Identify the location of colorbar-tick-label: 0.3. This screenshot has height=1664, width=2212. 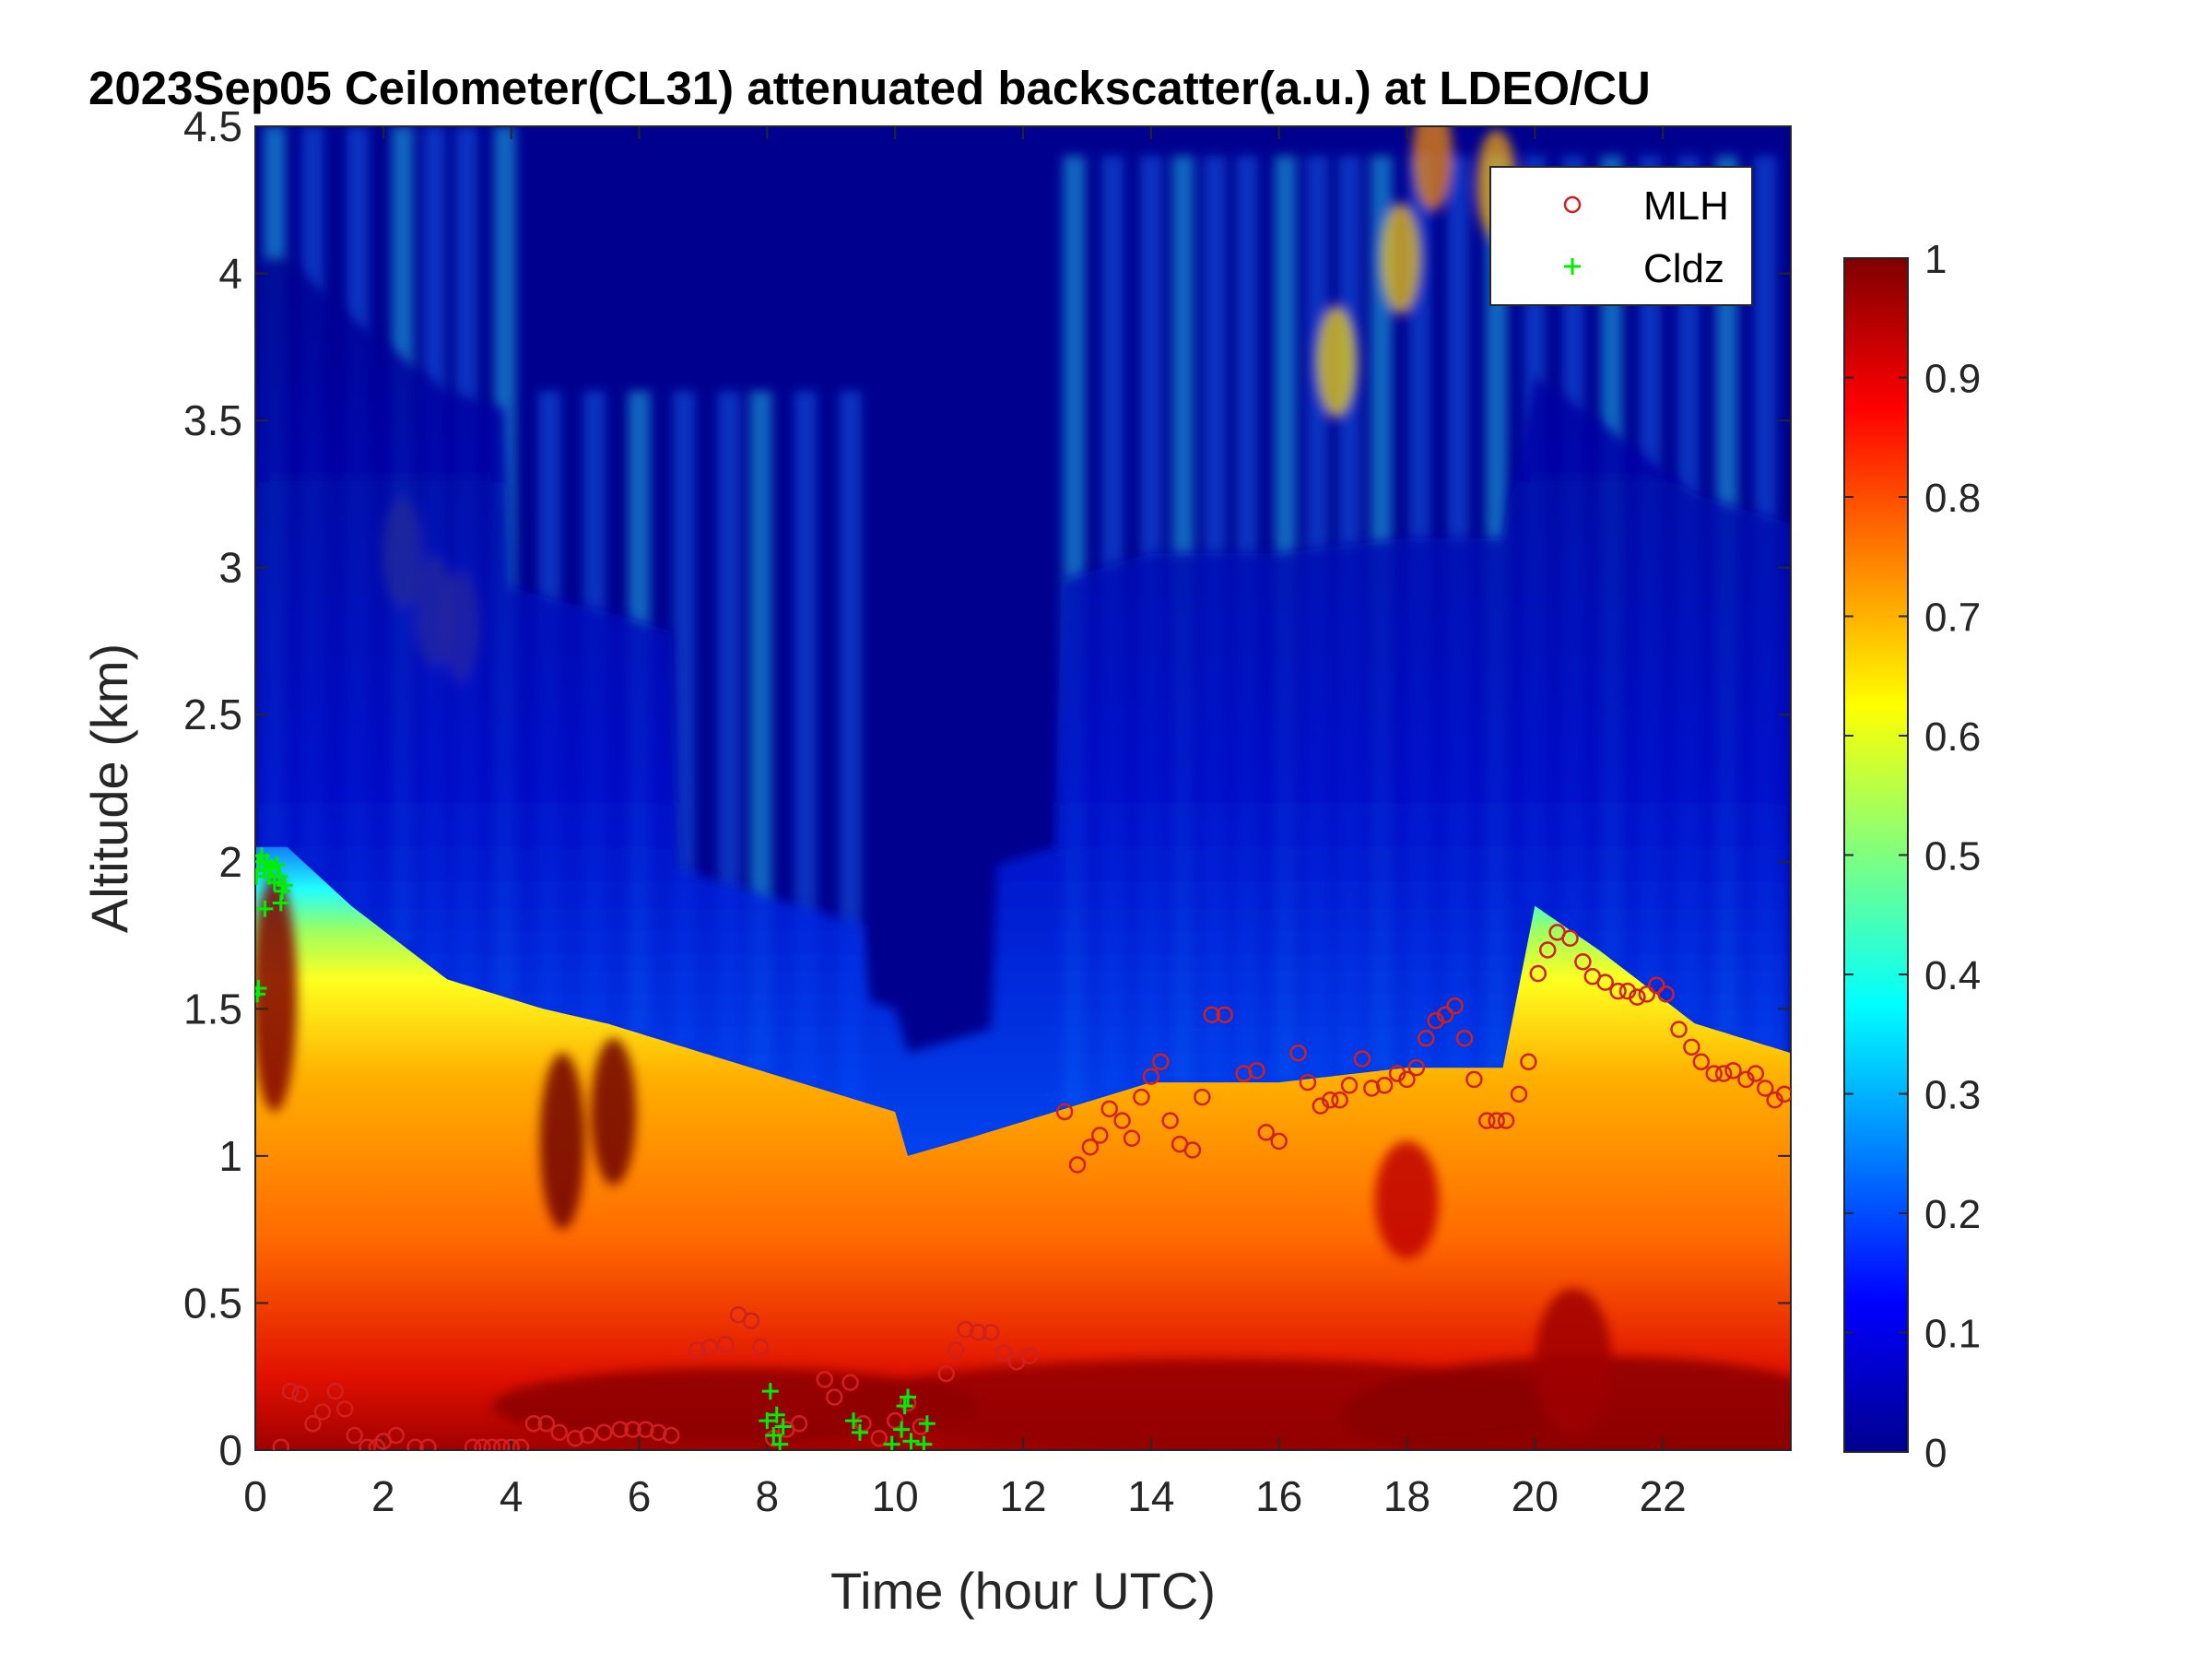
(1952, 1095).